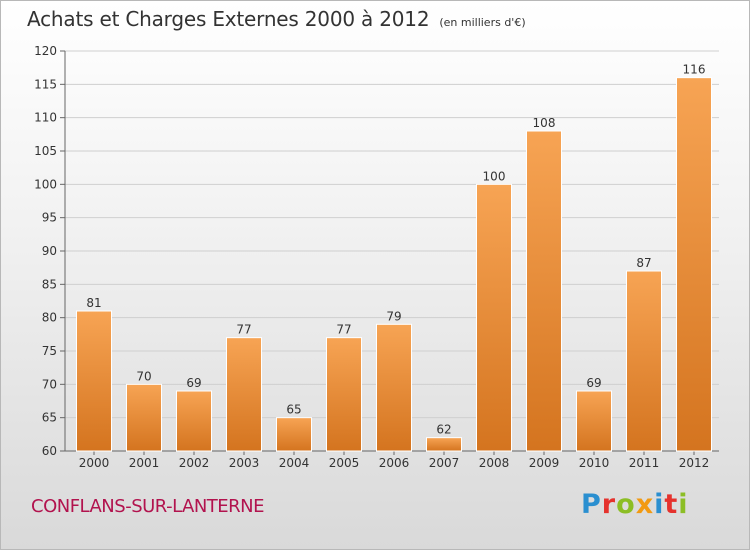 Image resolution: width=750 pixels, height=550 pixels. What do you see at coordinates (544, 463) in the screenshot?
I see `x-tick-label-2009: 2009` at bounding box center [544, 463].